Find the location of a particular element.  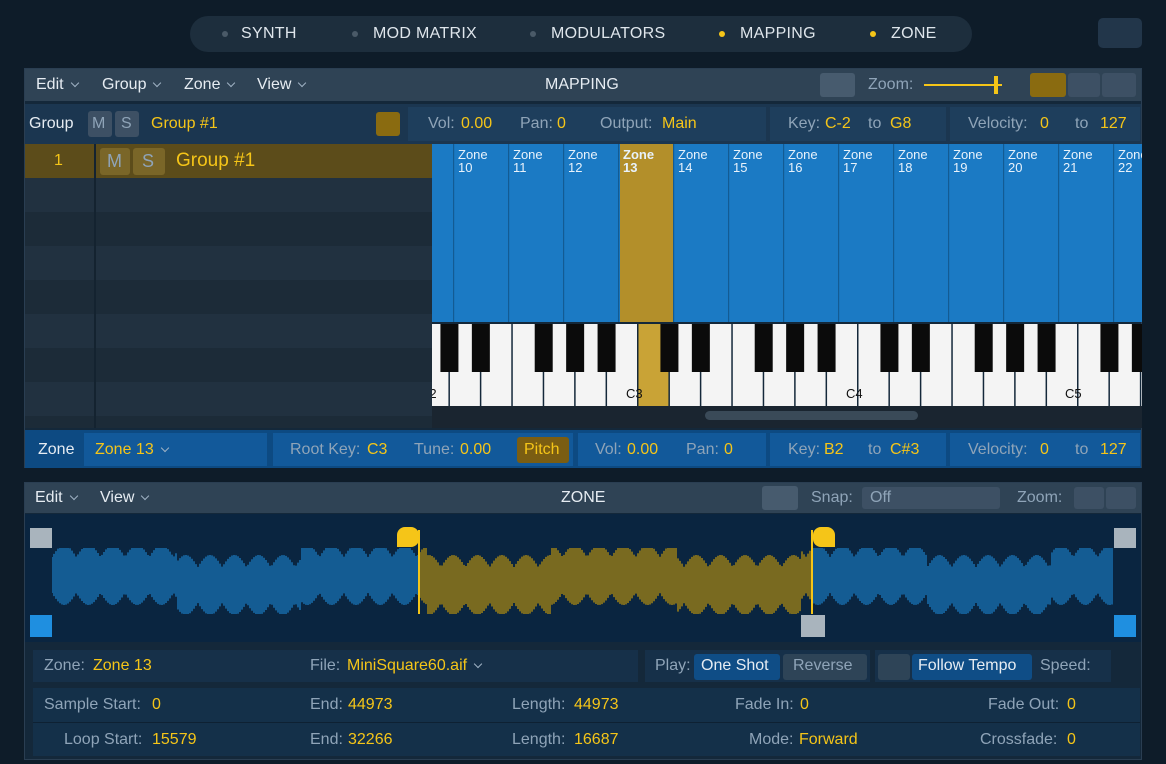

view-zone-button is located at coordinates (1119, 85).